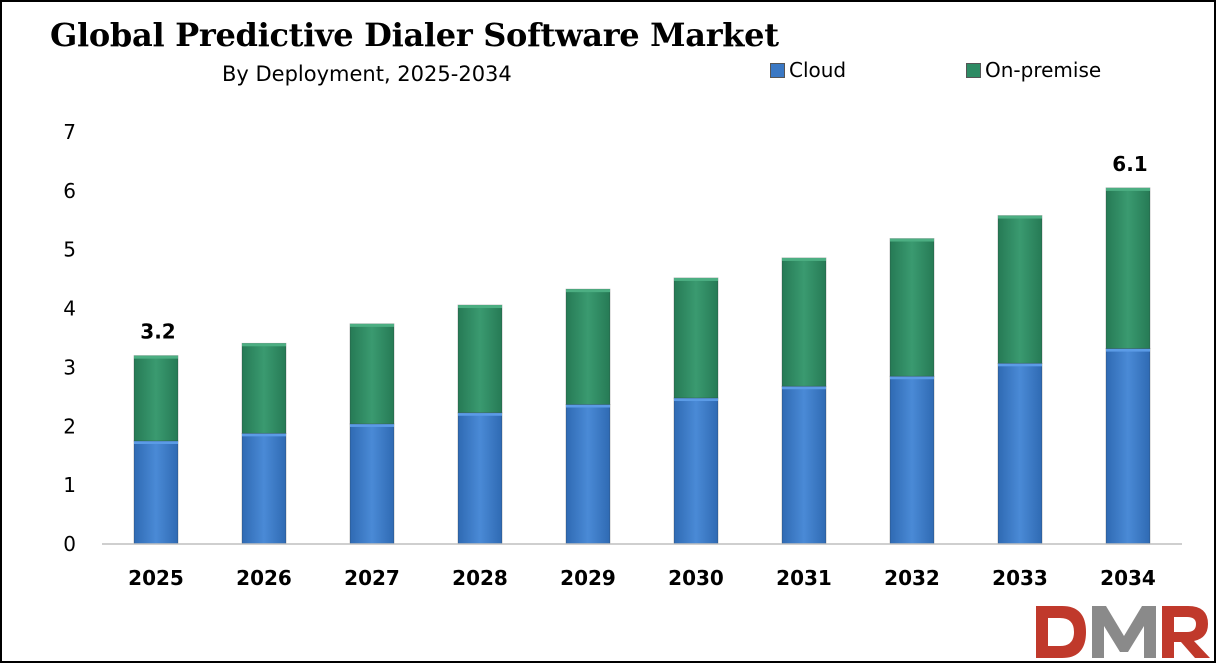 The image size is (1216, 663). What do you see at coordinates (804, 578) in the screenshot?
I see `x-tick-label: 2031` at bounding box center [804, 578].